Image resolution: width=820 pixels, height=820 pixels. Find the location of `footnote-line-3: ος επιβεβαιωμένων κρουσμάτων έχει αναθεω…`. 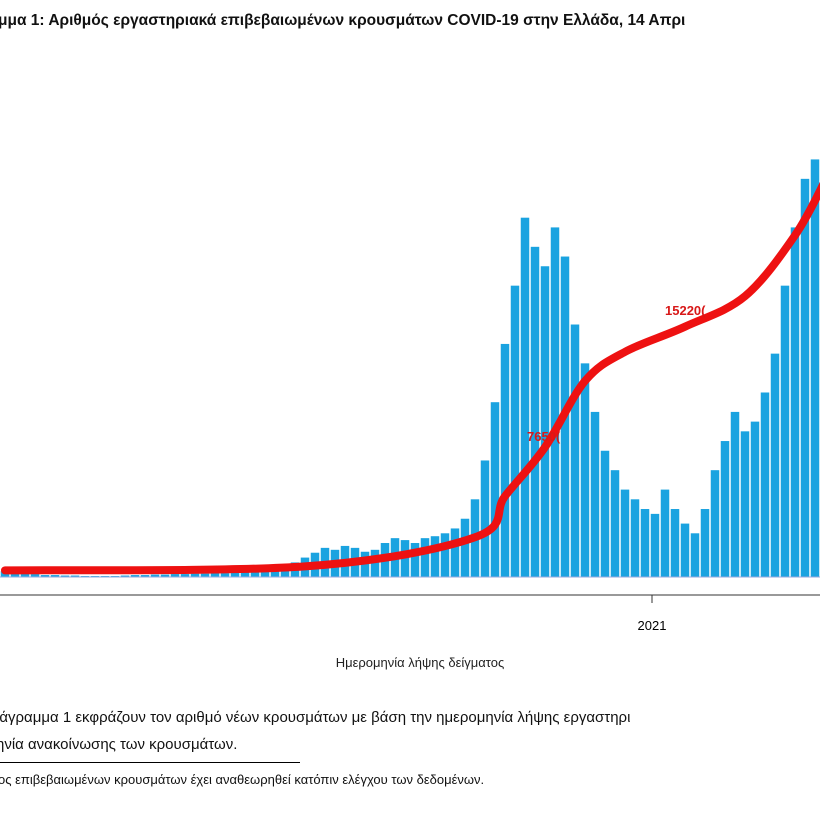

footnote-line-3: ος επιβεβαιωμένων κρουσμάτων έχει αναθεω… is located at coordinates (242, 779).